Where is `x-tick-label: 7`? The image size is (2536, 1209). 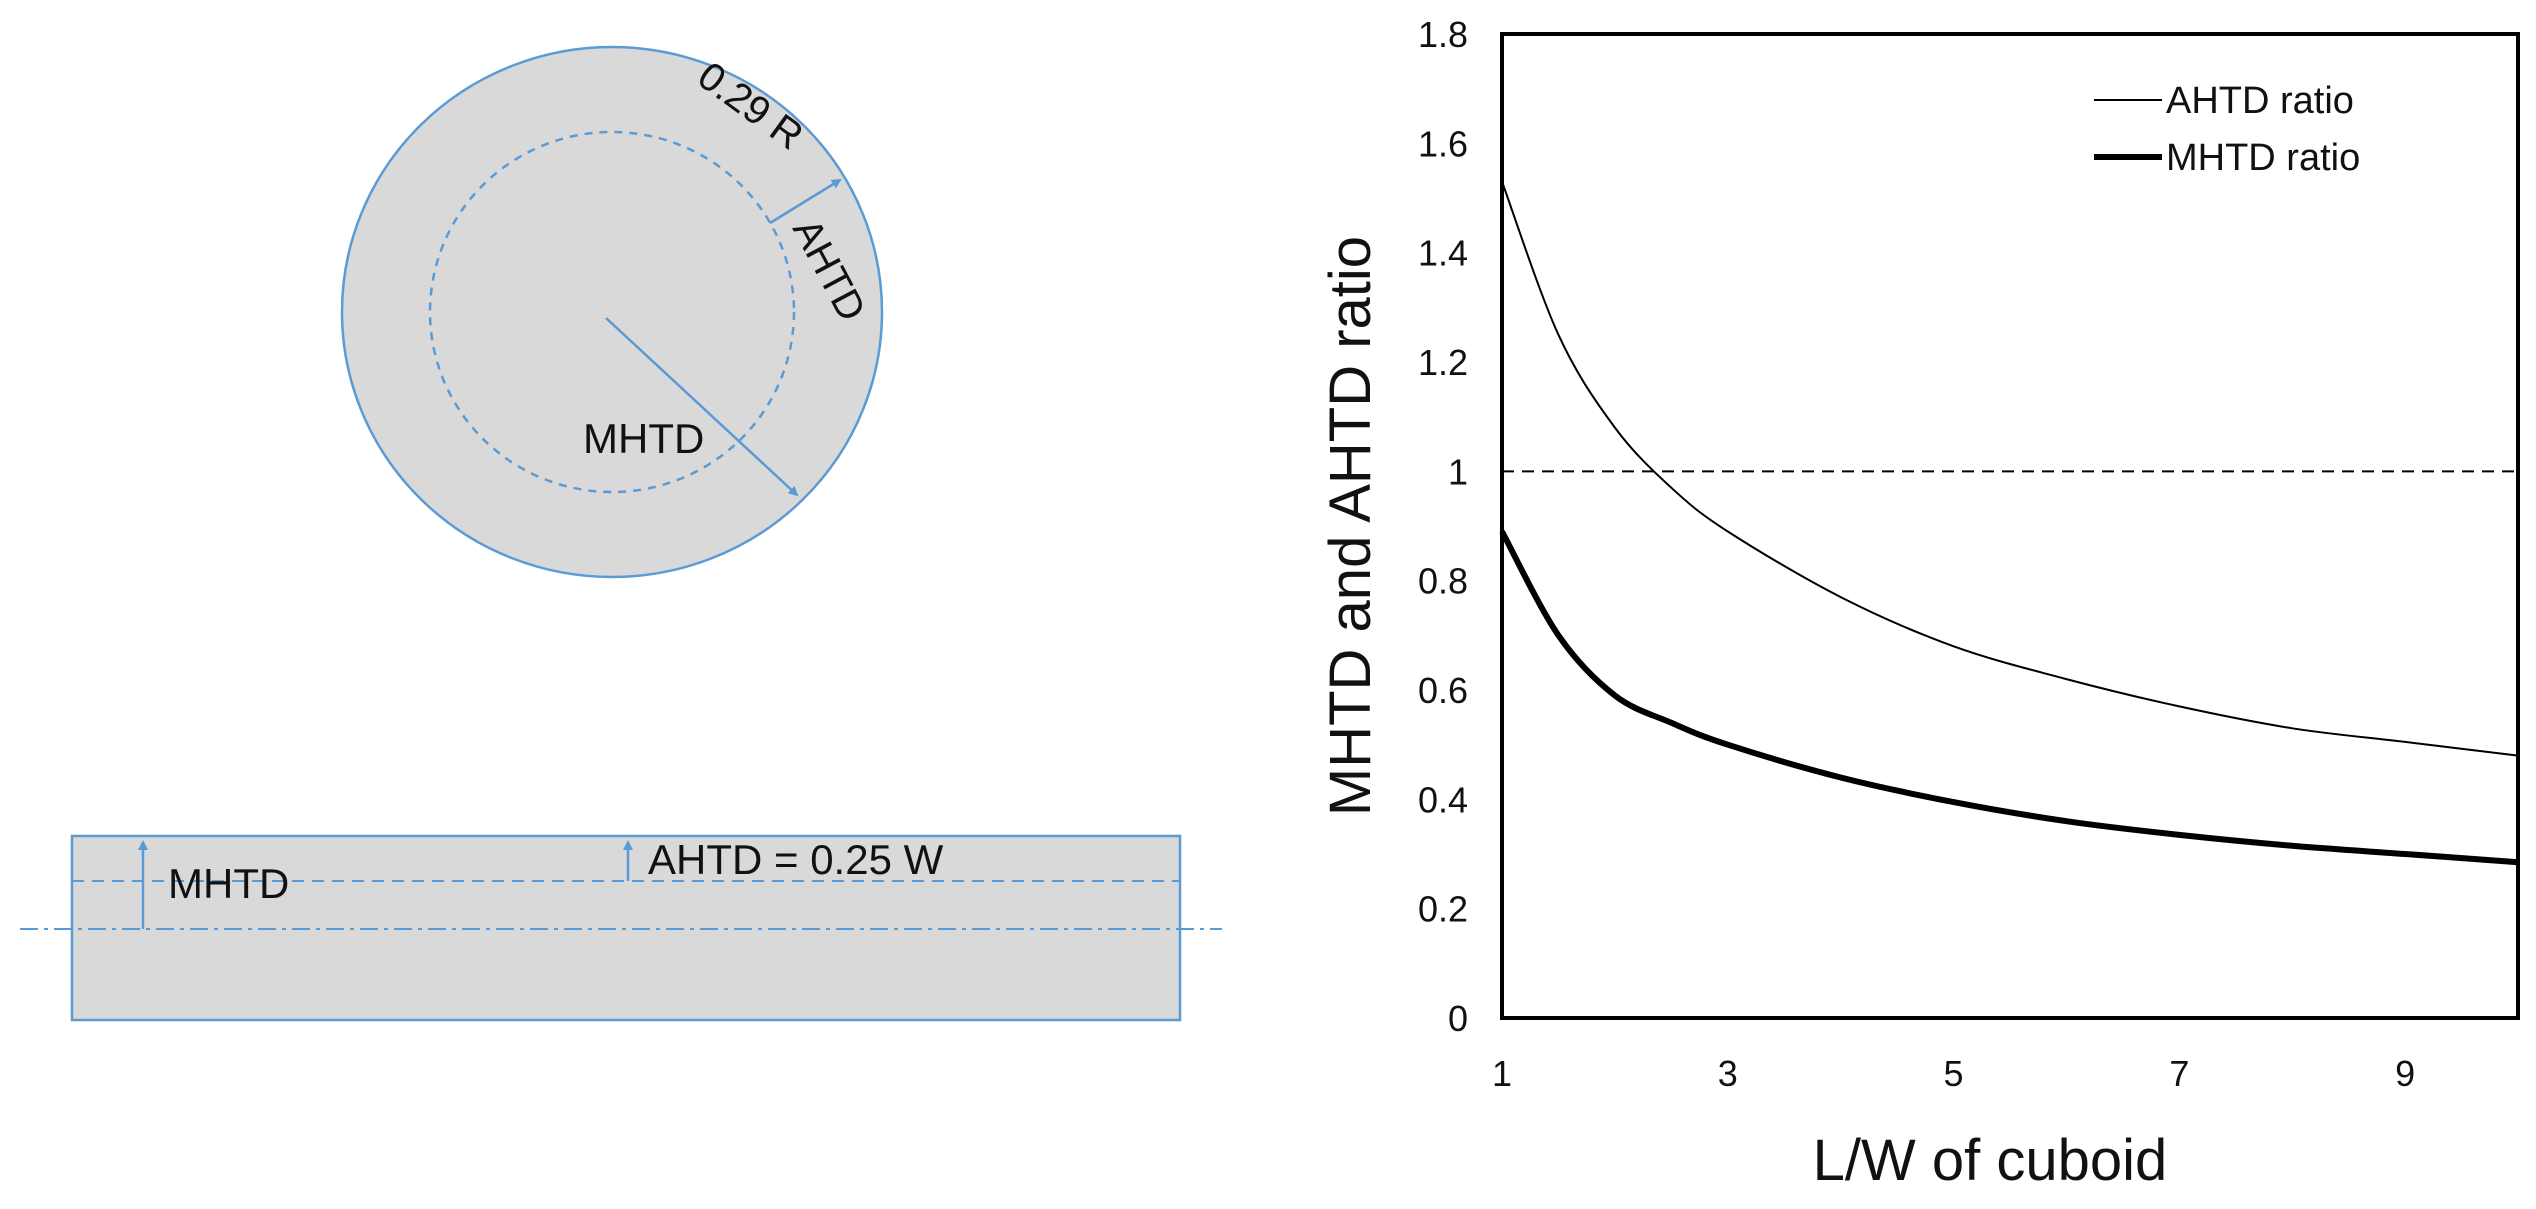
x-tick-label: 7 is located at coordinates (2179, 1073).